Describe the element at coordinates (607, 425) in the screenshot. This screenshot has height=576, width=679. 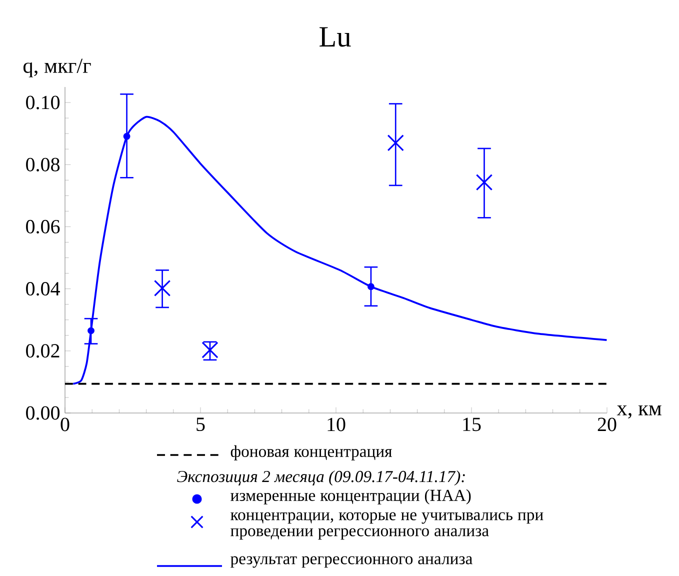
I see `x-tick-label: 20` at that location.